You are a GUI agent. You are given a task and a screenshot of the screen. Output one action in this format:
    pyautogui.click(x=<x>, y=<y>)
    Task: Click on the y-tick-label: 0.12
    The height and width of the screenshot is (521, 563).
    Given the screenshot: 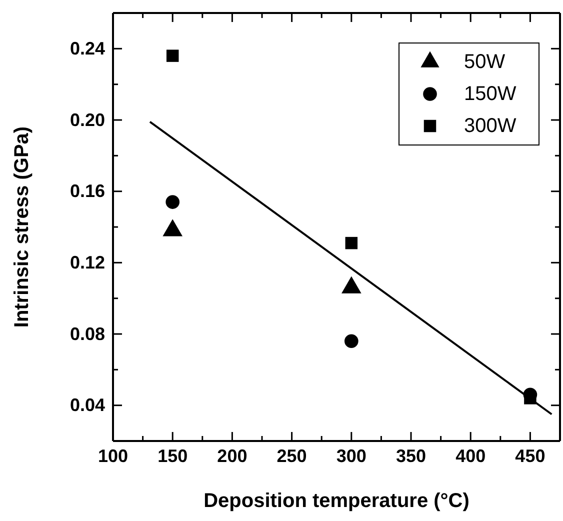 What is the action you would take?
    pyautogui.click(x=87, y=262)
    